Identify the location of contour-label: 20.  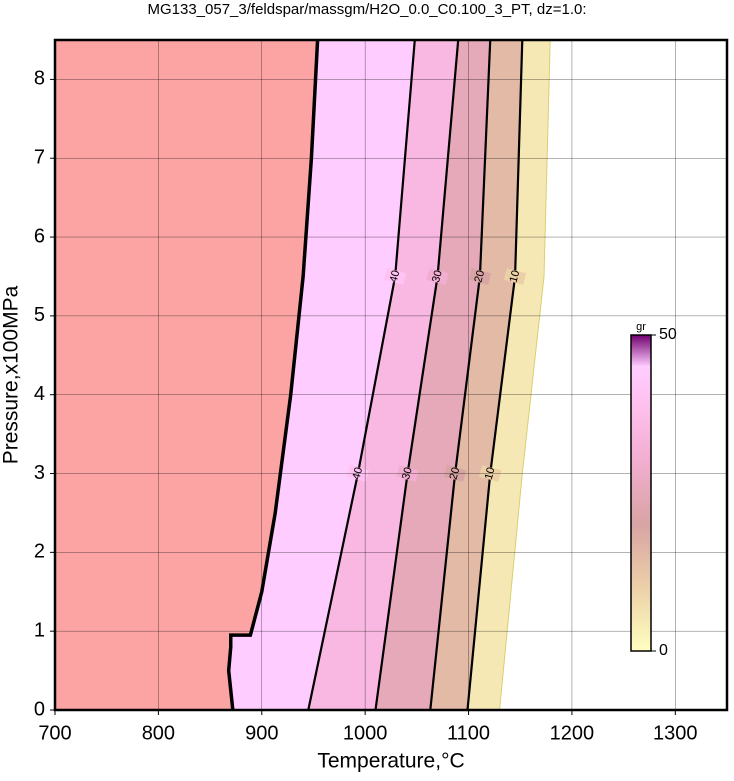
(479, 276).